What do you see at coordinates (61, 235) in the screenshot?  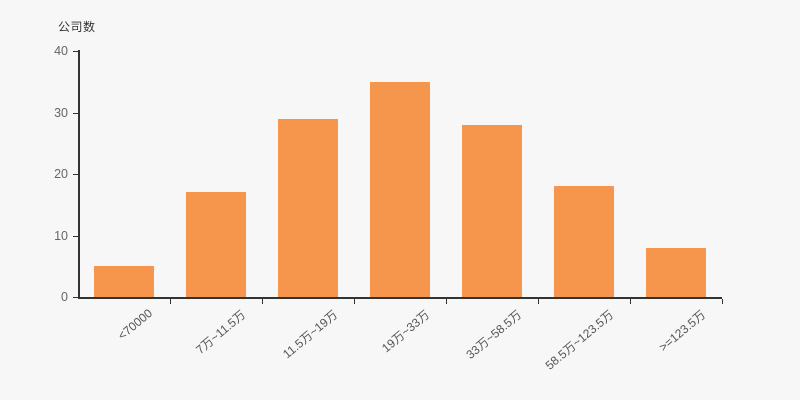 I see `y-axis-tick-label: 10` at bounding box center [61, 235].